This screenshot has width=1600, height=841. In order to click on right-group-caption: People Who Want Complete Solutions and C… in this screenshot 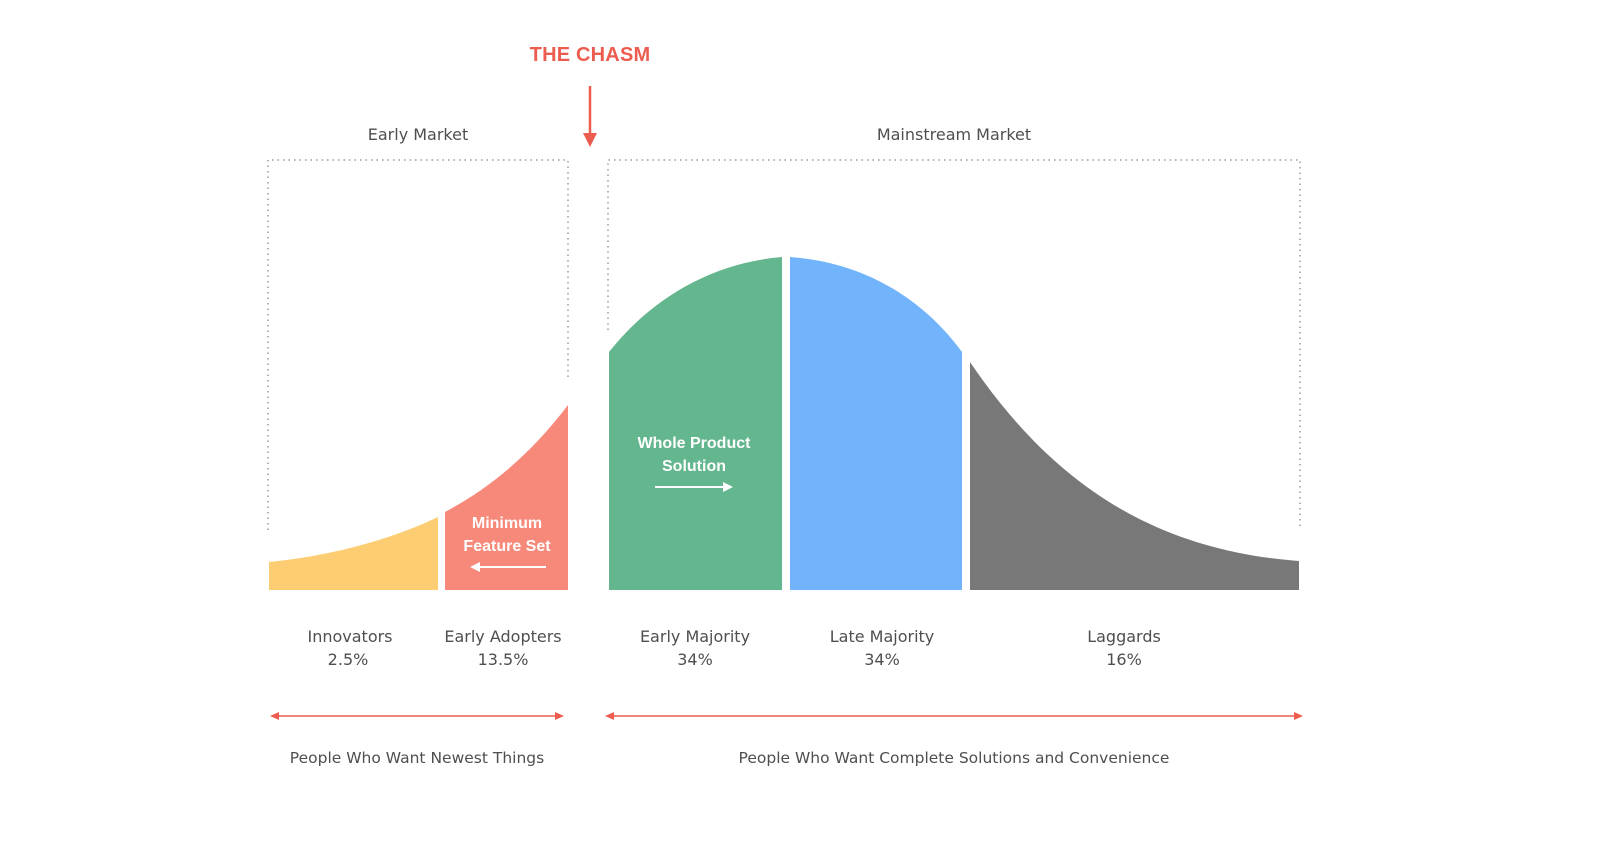, I will do `click(954, 758)`.